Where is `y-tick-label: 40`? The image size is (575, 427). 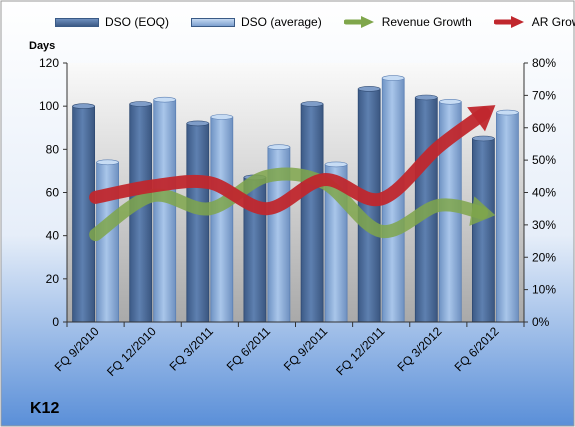 y-tick-label: 40 is located at coordinates (53, 236).